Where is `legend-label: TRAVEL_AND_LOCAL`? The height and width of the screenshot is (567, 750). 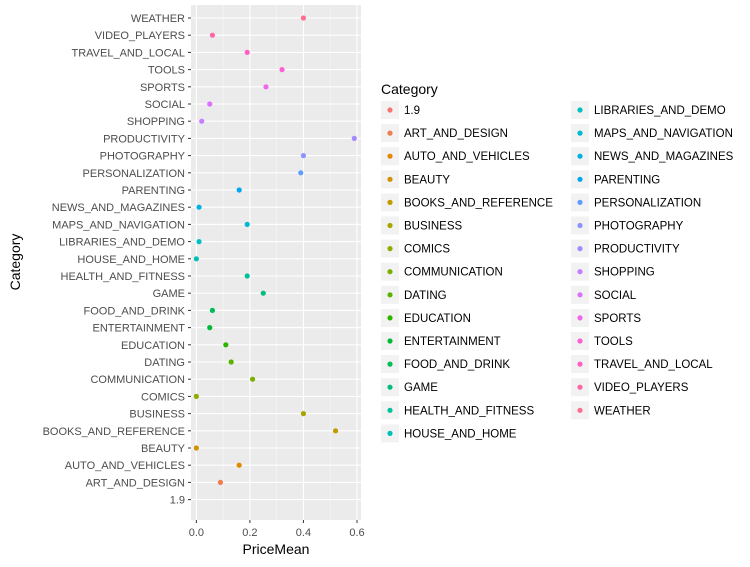 legend-label: TRAVEL_AND_LOCAL is located at coordinates (653, 365).